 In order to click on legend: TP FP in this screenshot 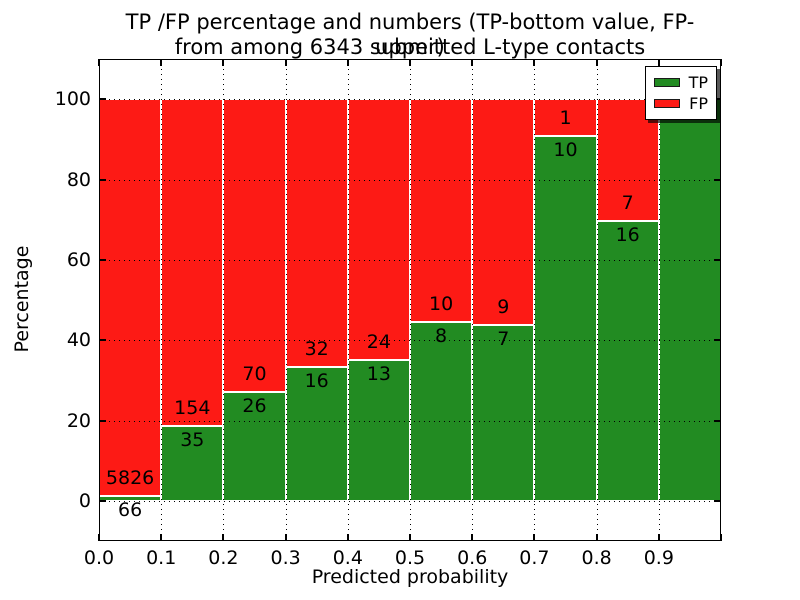, I will do `click(681, 93)`.